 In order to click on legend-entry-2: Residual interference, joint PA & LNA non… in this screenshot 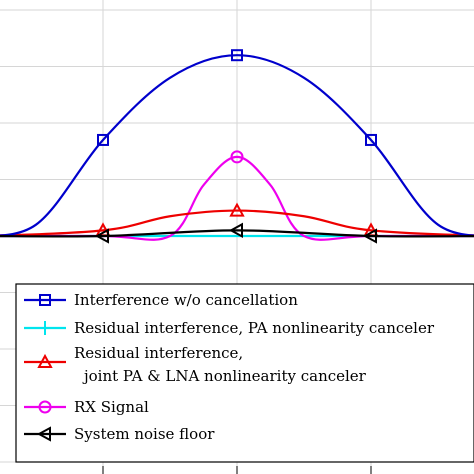, I will do `click(195, 364)`.